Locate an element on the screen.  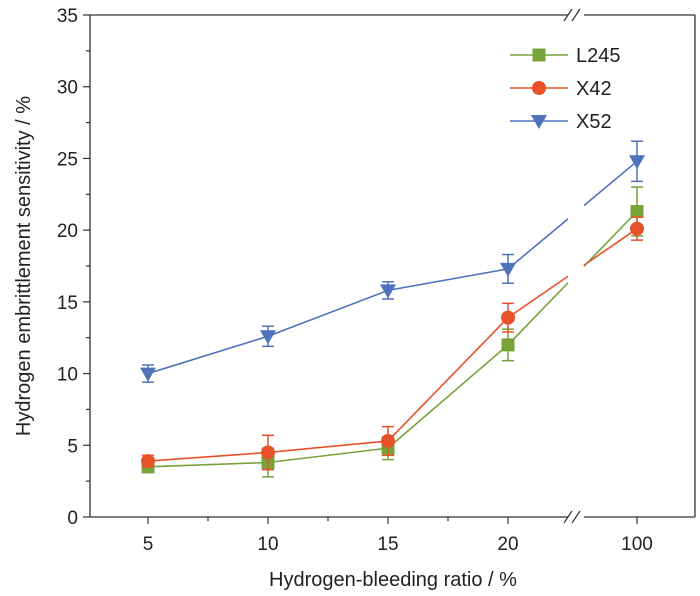
legend: L245 X42 X52 is located at coordinates (565, 89).